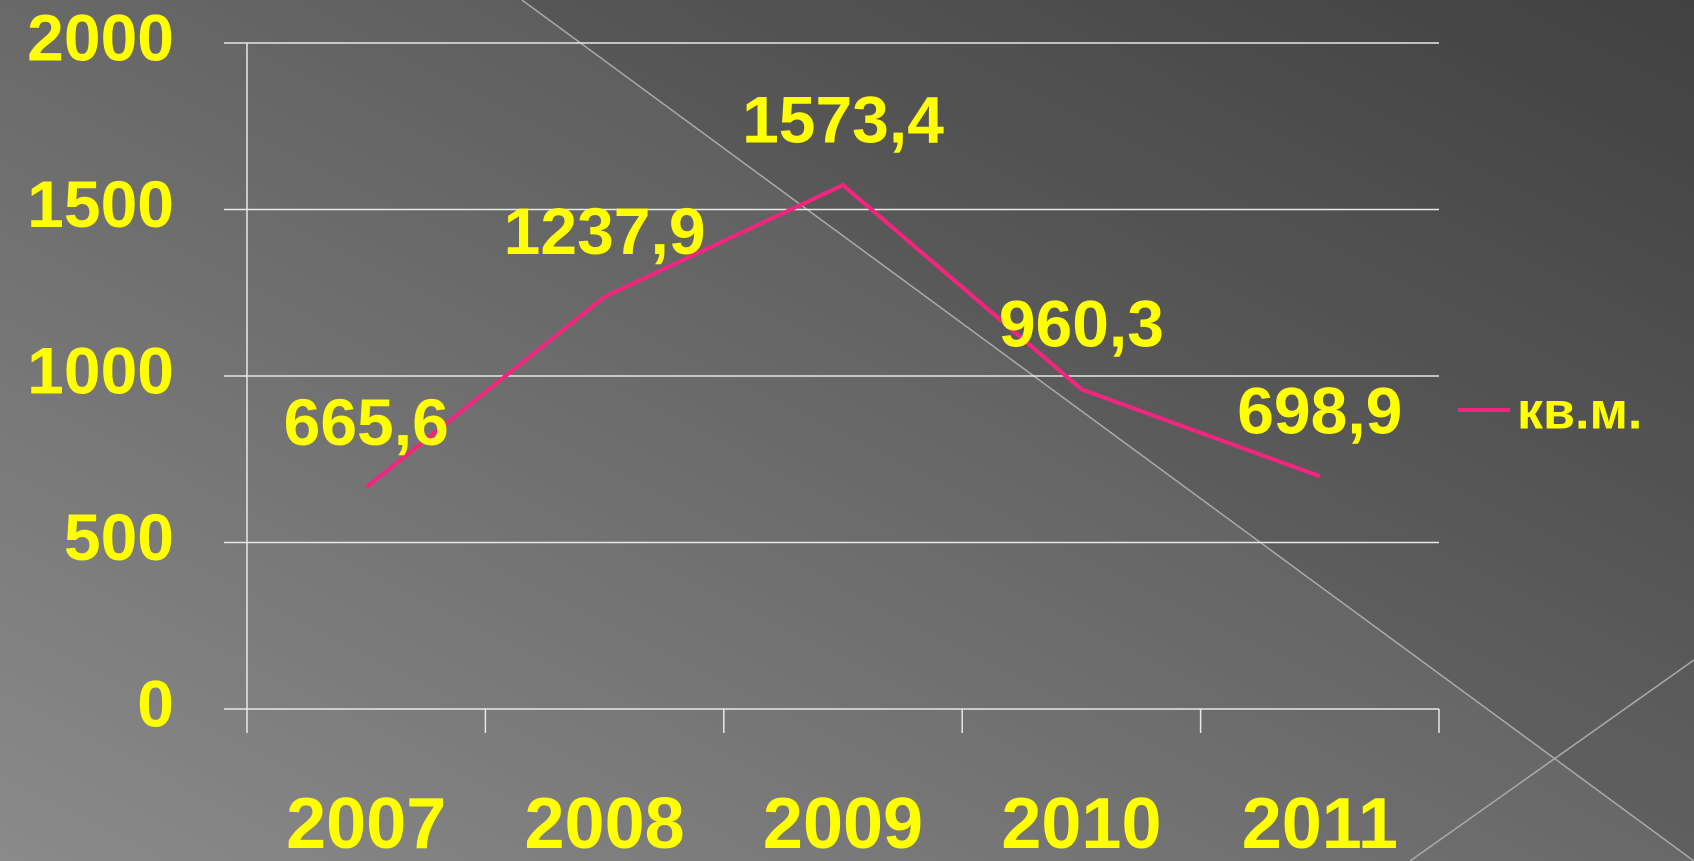 Image resolution: width=1694 pixels, height=861 pixels. Describe the element at coordinates (366, 822) in the screenshot. I see `x-tick-label: 2007` at that location.